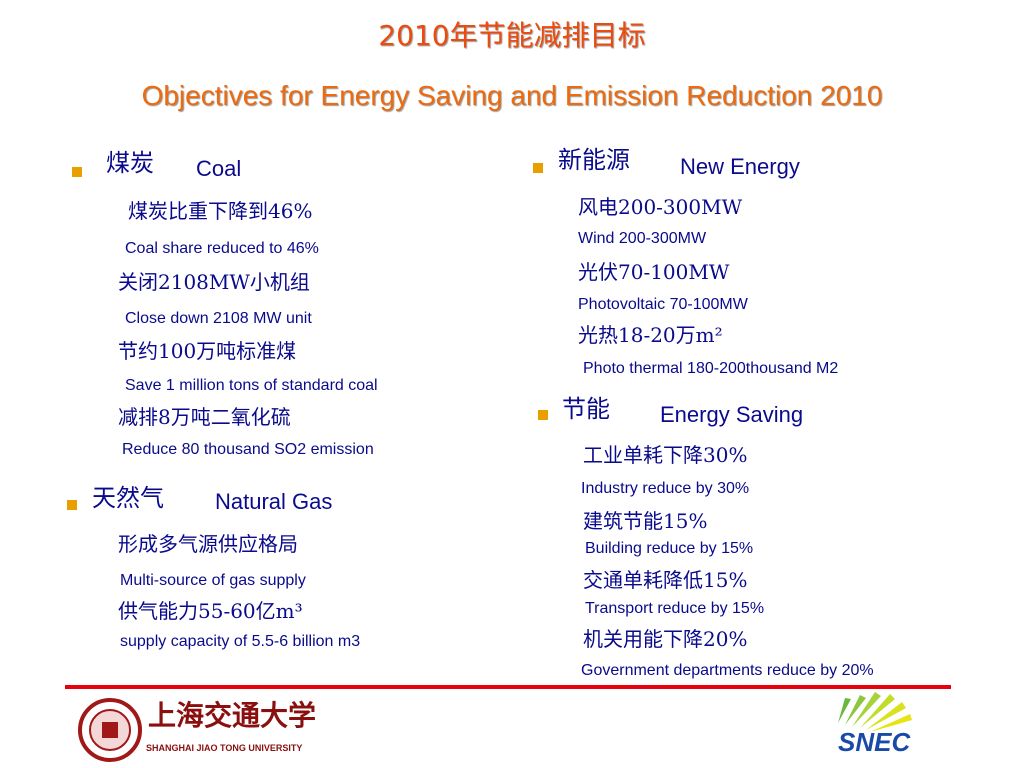 This screenshot has height=768, width=1024. Describe the element at coordinates (645, 521) in the screenshot. I see `item-zh: 建筑节能15%` at that location.